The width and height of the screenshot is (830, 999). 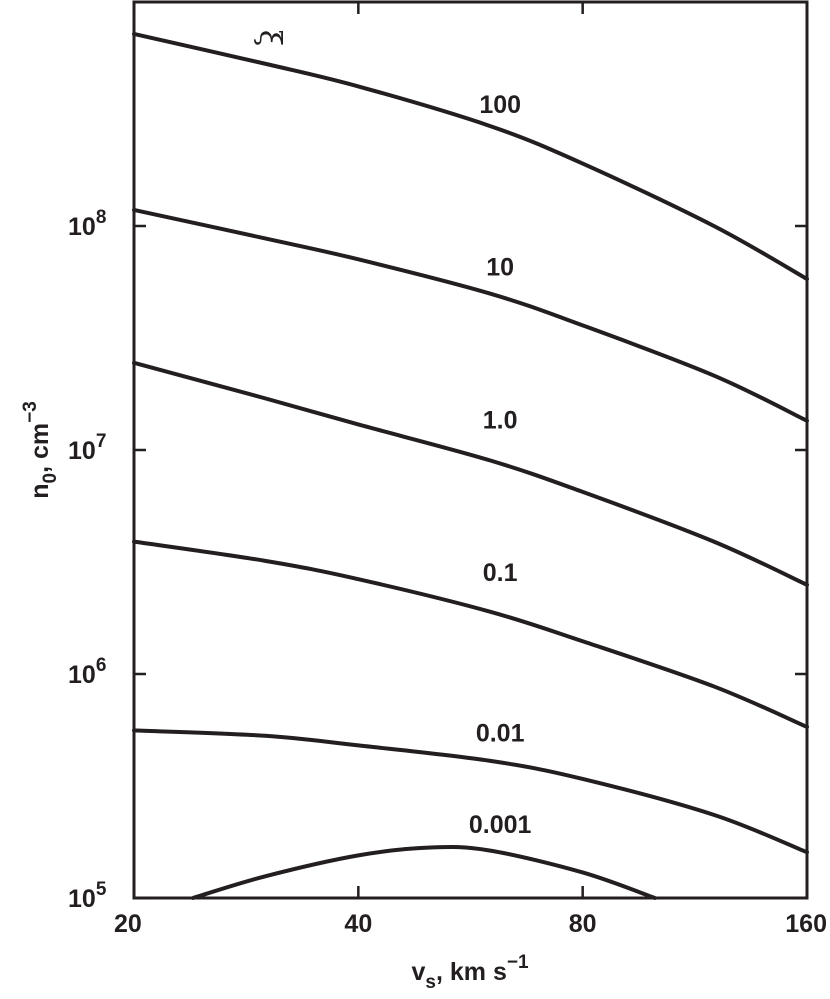 I want to click on y-tick-label: 10⁵, so click(x=87, y=896).